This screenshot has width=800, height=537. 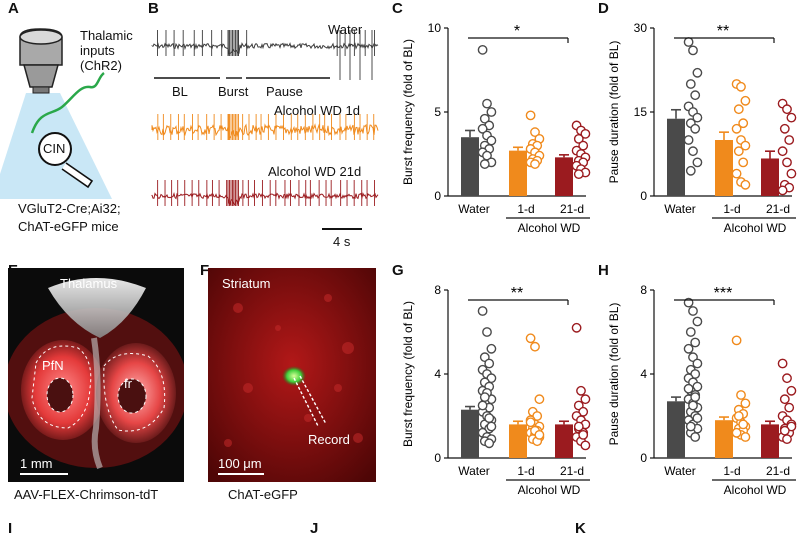 What do you see at coordinates (128, 383) in the screenshot?
I see `region-label-fr: fr` at bounding box center [128, 383].